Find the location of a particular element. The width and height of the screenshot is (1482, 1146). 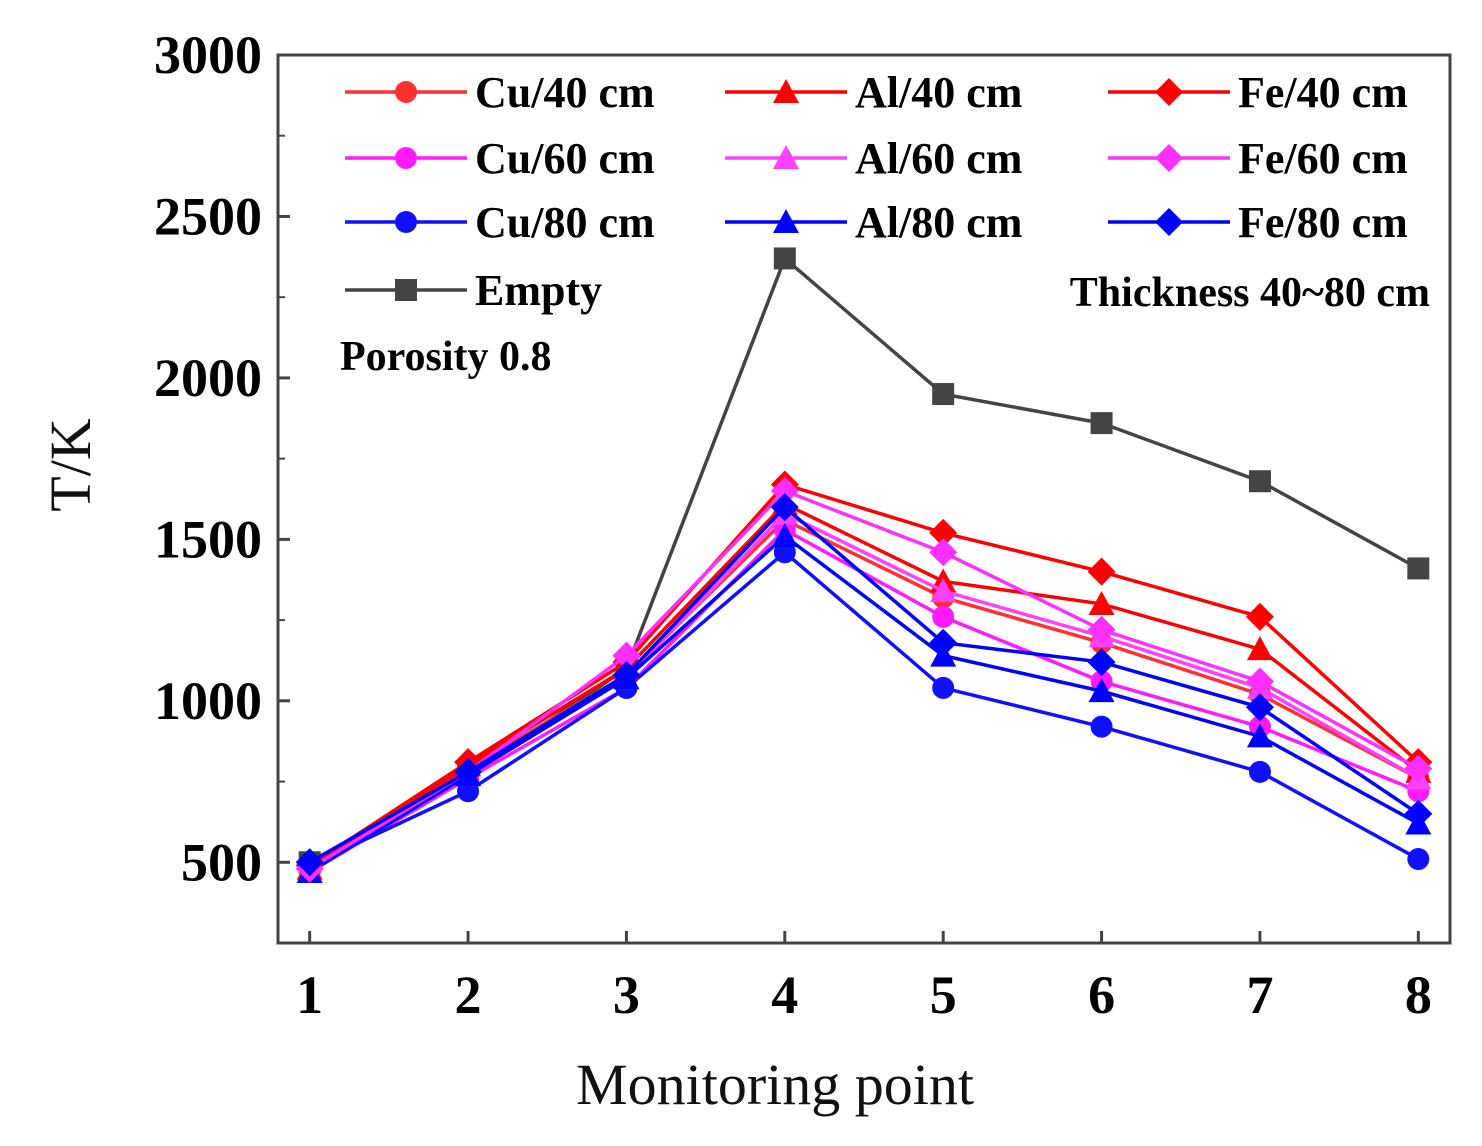

legend-item: Al/80 cm is located at coordinates (873, 222).